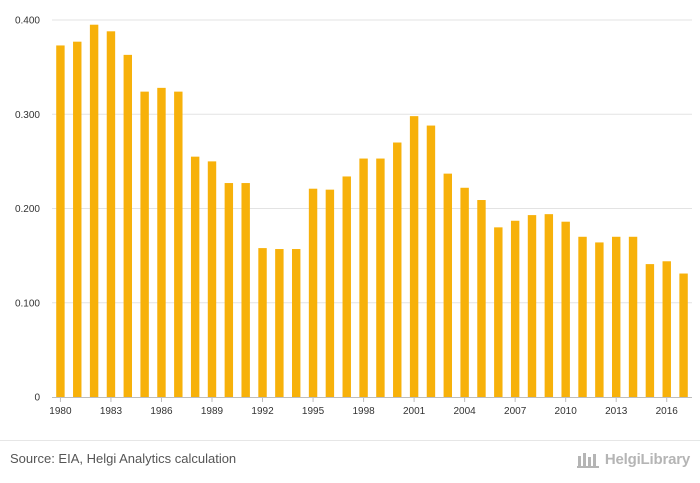 This screenshot has height=483, width=700. Describe the element at coordinates (532, 306) in the screenshot. I see `bar-2008` at that location.